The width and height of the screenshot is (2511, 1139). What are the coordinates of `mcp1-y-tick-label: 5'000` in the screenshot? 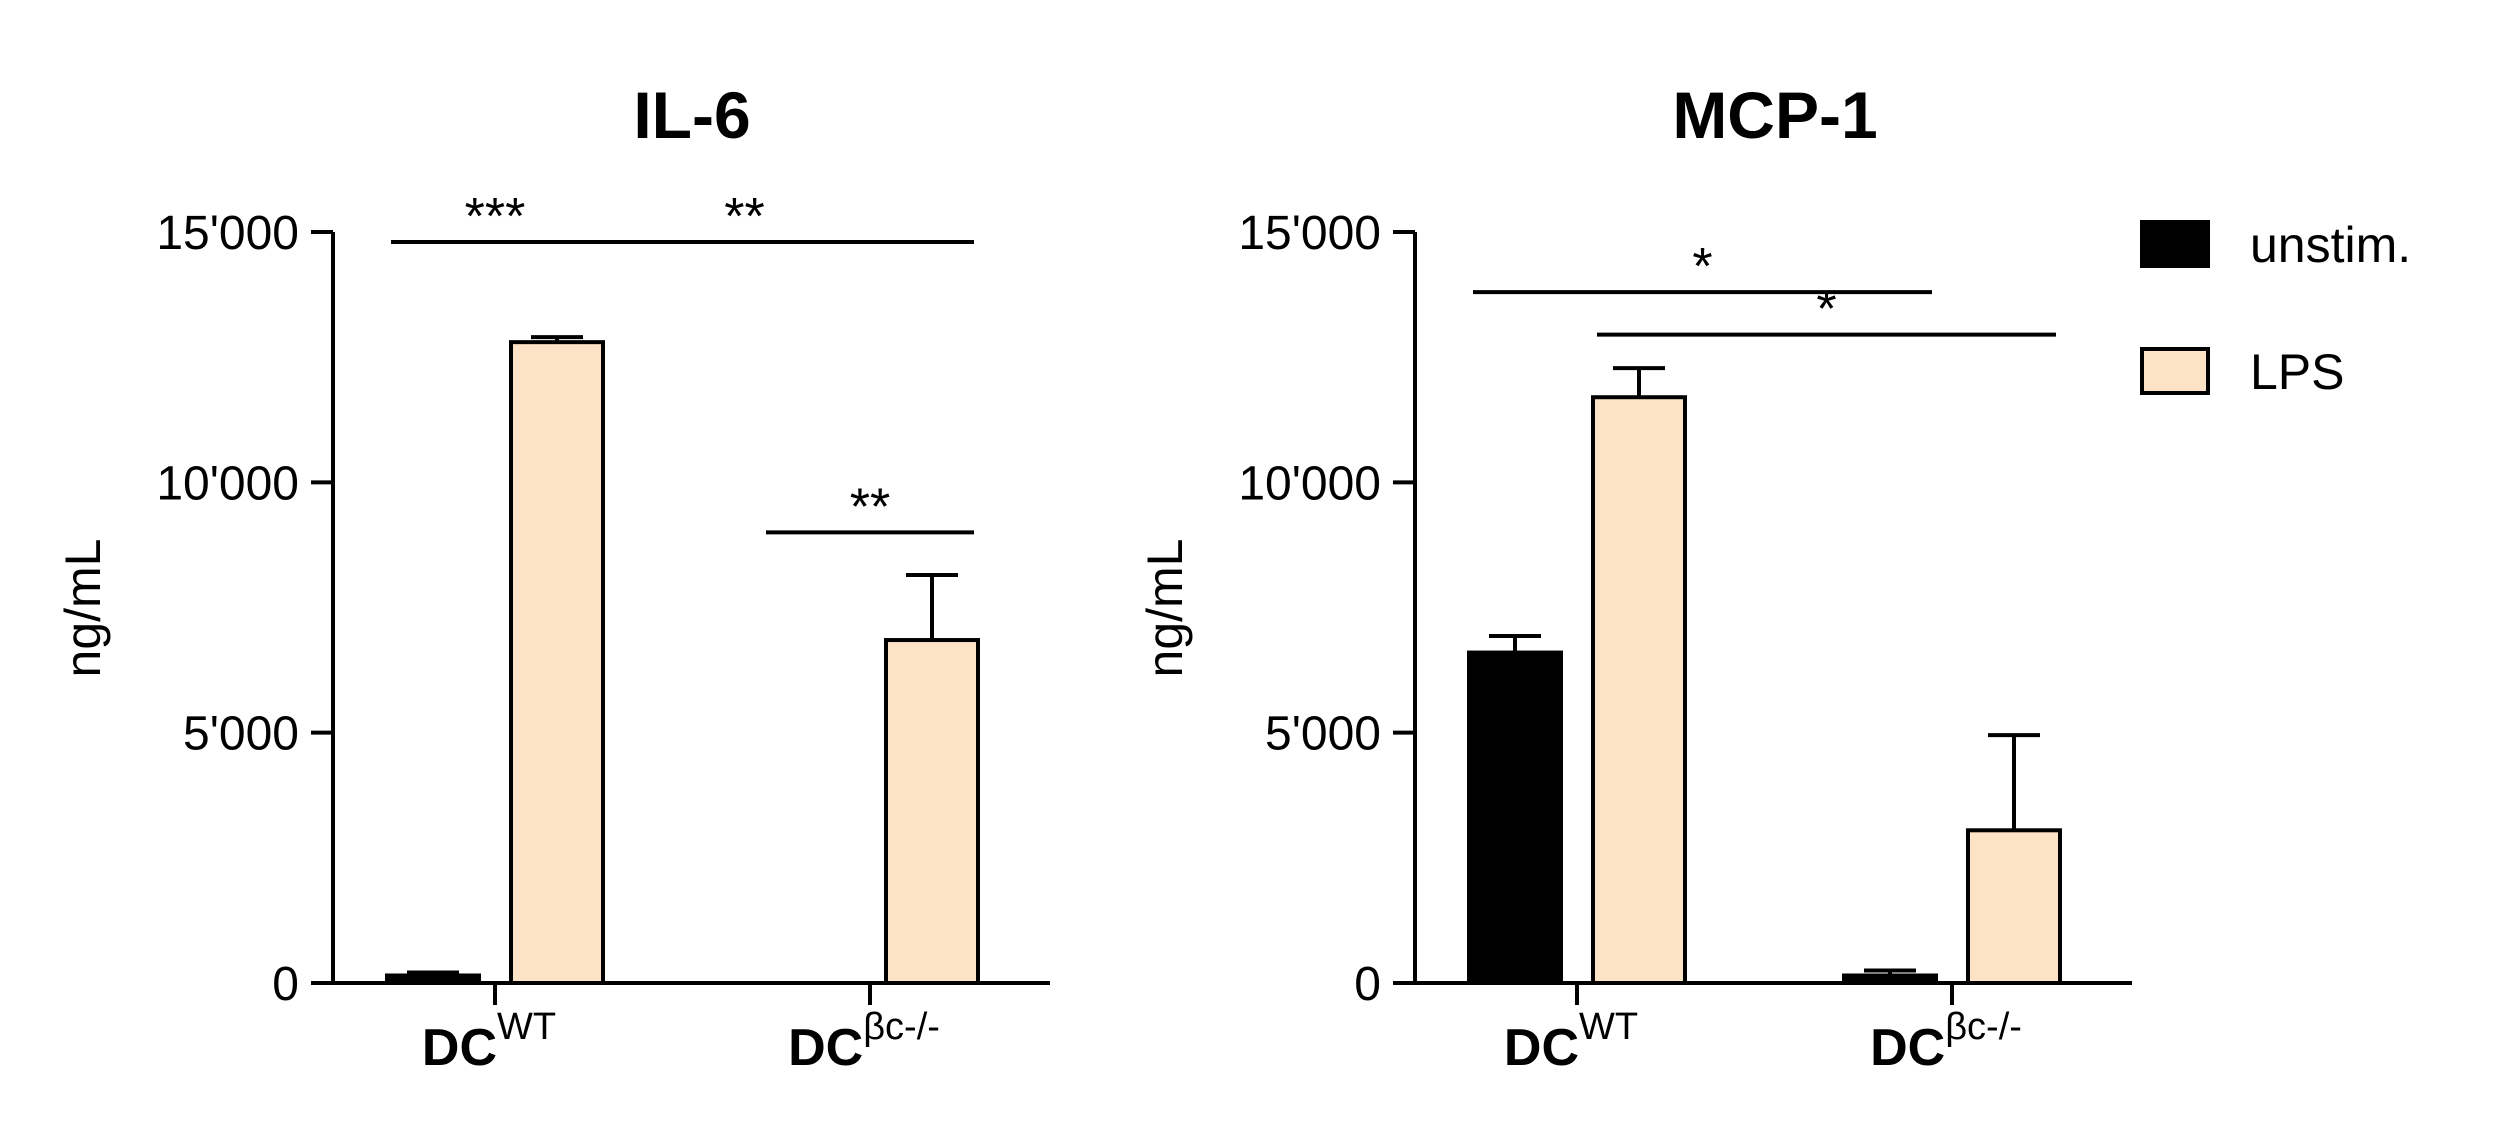 It's located at (1323, 734).